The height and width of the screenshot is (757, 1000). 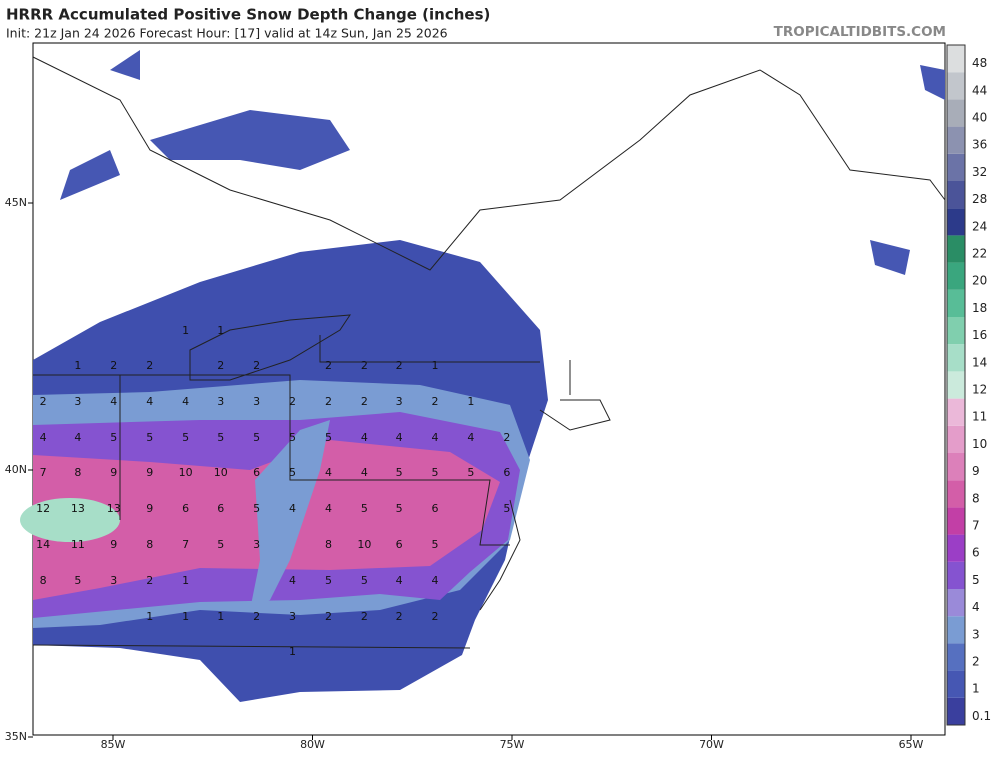 What do you see at coordinates (976, 607) in the screenshot?
I see `colorbar-label: 4` at bounding box center [976, 607].